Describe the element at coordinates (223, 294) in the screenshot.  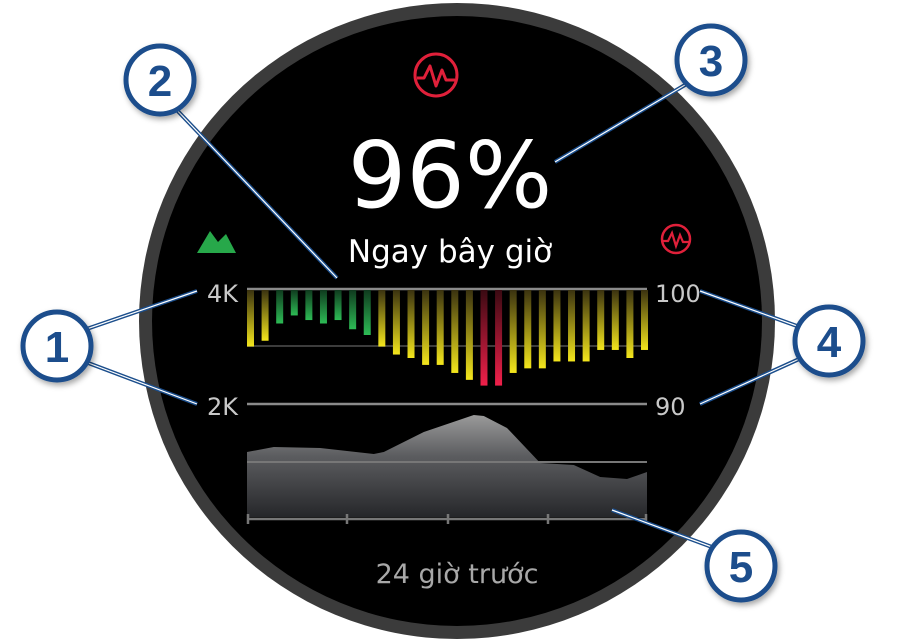
I see `left-axis-4k: 4K` at that location.